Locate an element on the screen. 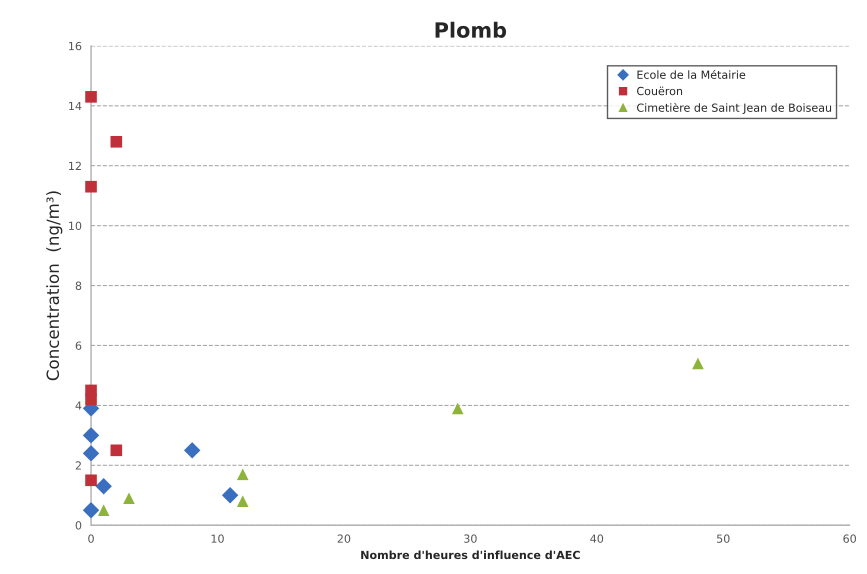  y-tick-label: 12 is located at coordinates (75, 166).